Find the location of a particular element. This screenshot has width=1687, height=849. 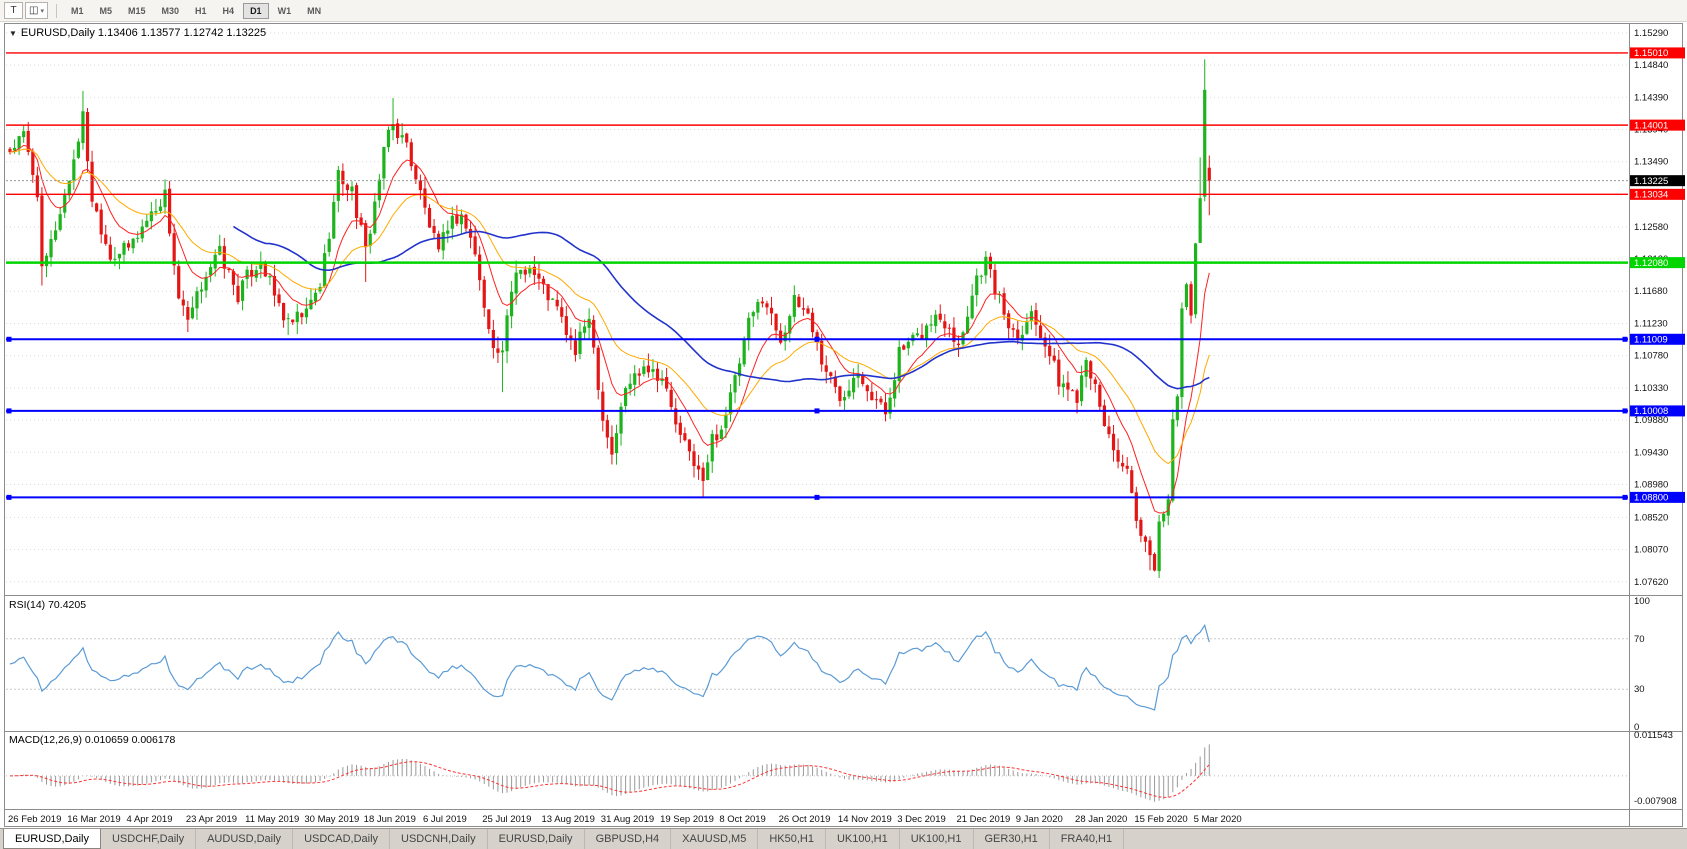

timeframe-button-m5: M5 is located at coordinates (105, 10).